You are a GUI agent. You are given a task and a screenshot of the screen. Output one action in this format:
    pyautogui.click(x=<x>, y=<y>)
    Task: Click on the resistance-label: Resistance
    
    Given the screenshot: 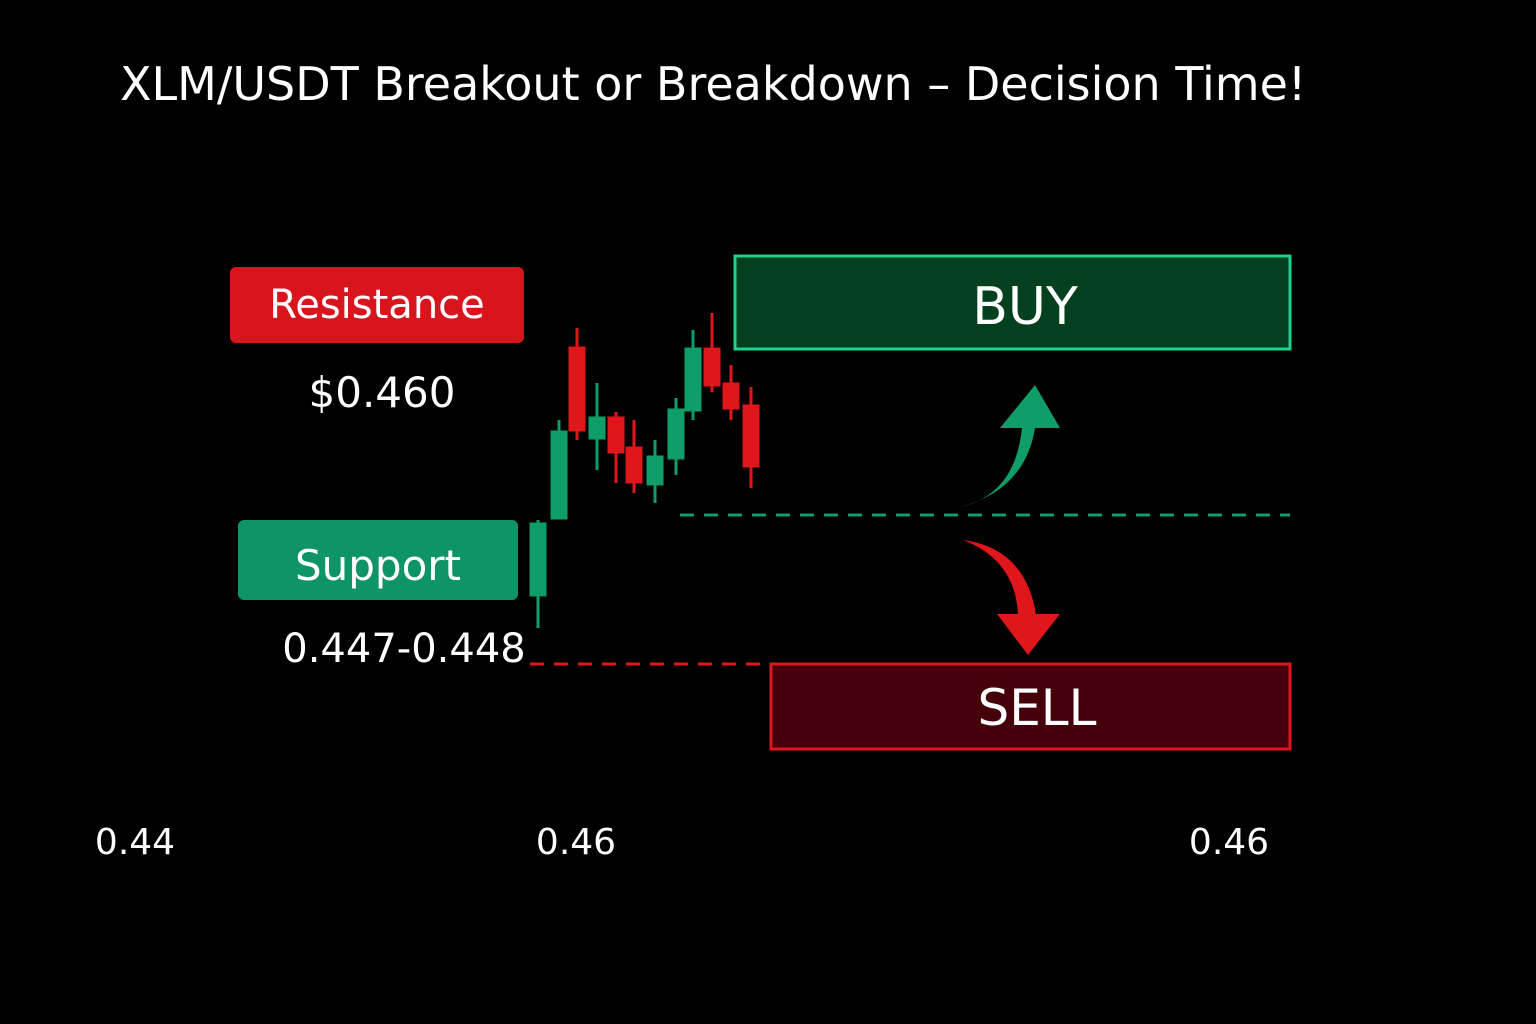 What is the action you would take?
    pyautogui.click(x=377, y=305)
    